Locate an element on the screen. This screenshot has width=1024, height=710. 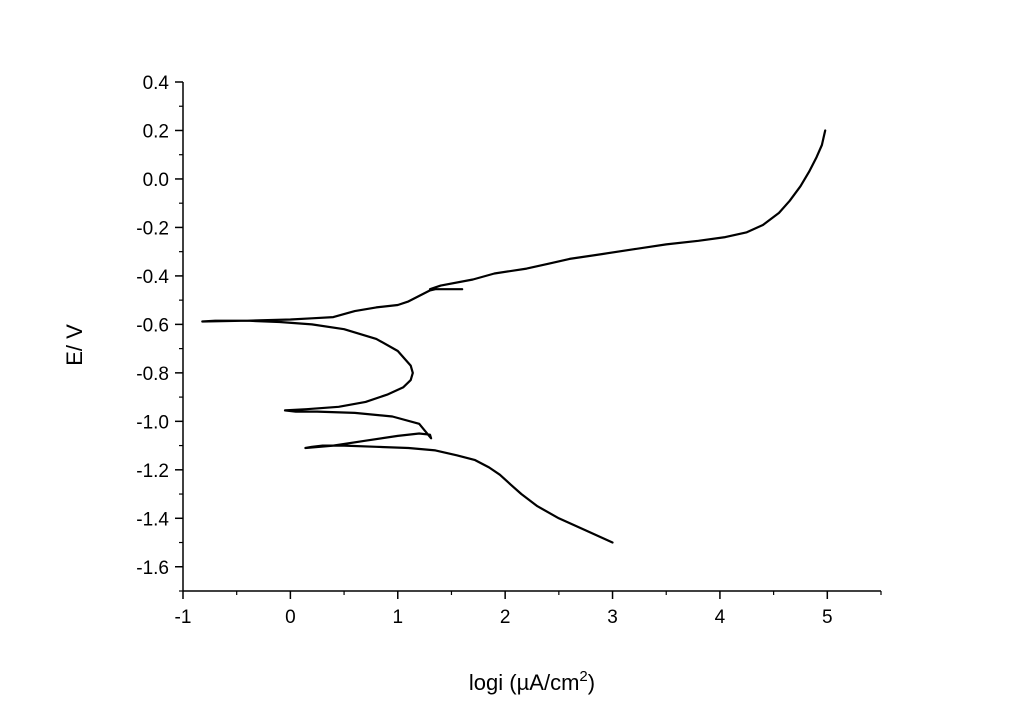
y-tick-label: 0.4 is located at coordinates (156, 83).